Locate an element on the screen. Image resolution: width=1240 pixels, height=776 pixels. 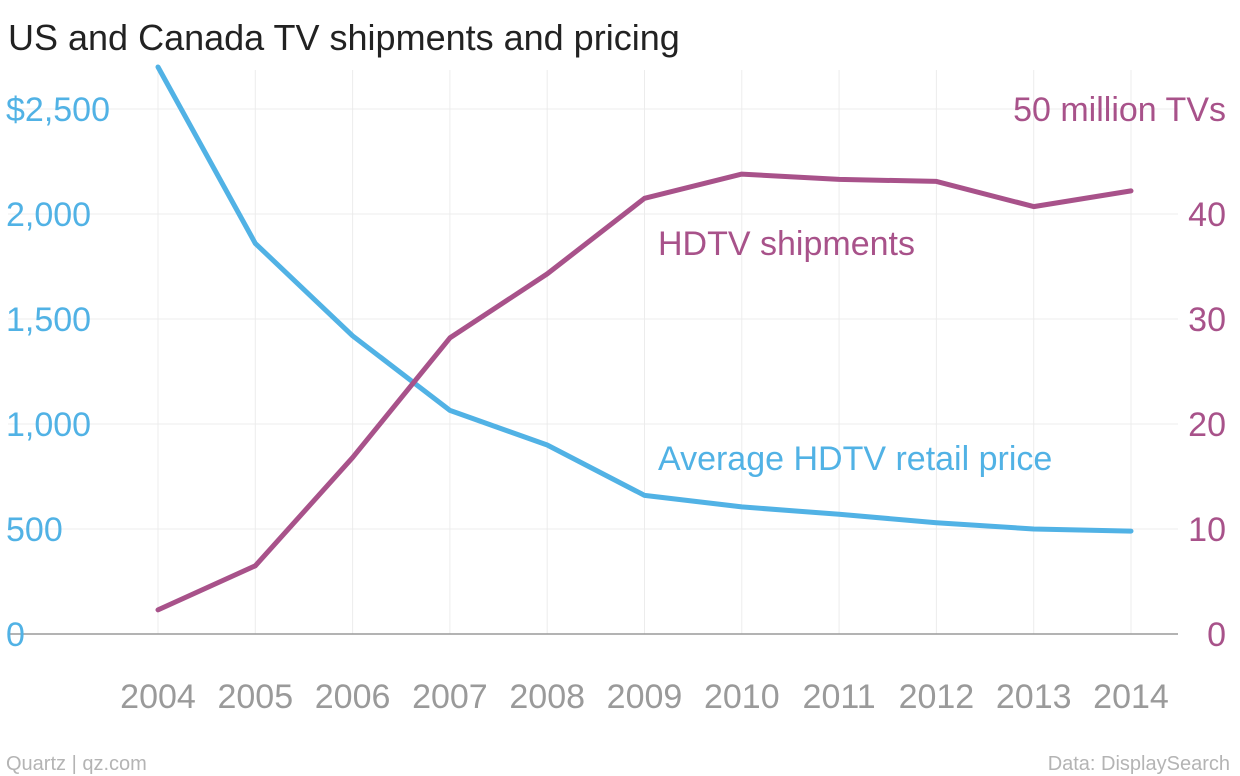
x-axis-tick-label: 2006 is located at coordinates (353, 697).